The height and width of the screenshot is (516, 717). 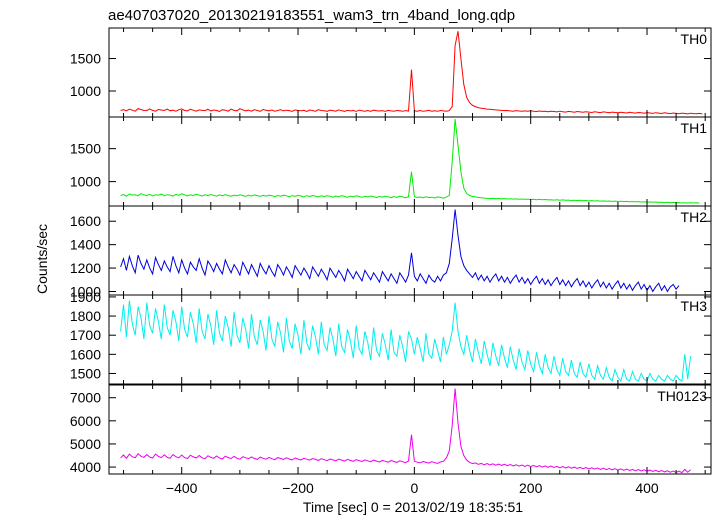 I want to click on series-line-th3, so click(x=406, y=341).